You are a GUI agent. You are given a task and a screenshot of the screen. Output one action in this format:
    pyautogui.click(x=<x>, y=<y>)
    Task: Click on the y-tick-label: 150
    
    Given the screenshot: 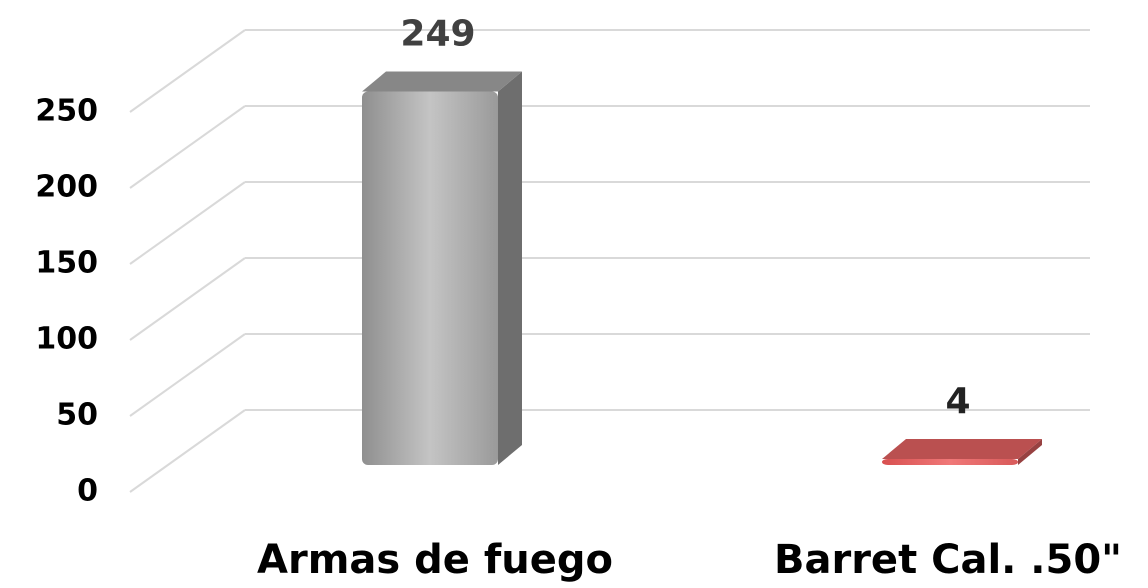 What is the action you would take?
    pyautogui.click(x=66, y=263)
    